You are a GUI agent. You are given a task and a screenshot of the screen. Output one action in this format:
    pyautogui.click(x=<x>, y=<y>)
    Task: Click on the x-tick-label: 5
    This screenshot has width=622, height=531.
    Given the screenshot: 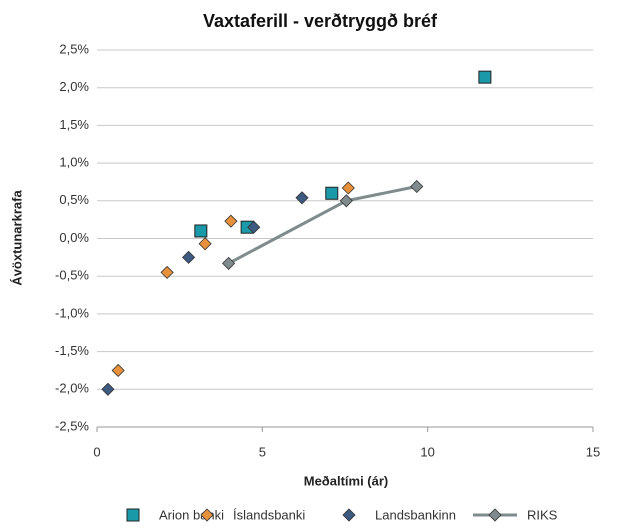 What is the action you would take?
    pyautogui.click(x=262, y=451)
    